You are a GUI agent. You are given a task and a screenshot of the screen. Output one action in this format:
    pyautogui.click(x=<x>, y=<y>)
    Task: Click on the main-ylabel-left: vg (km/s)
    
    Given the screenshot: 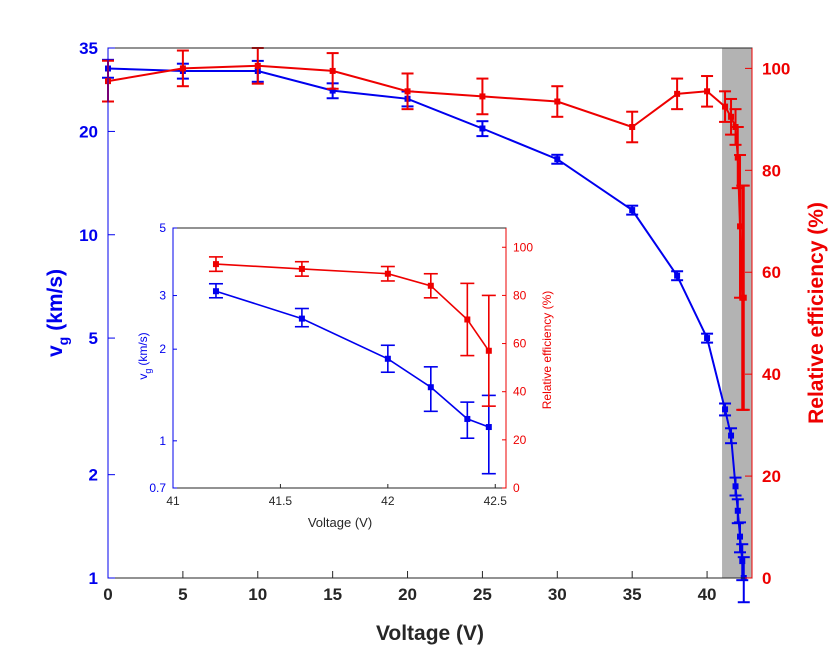 What is the action you would take?
    pyautogui.click(x=57, y=313)
    